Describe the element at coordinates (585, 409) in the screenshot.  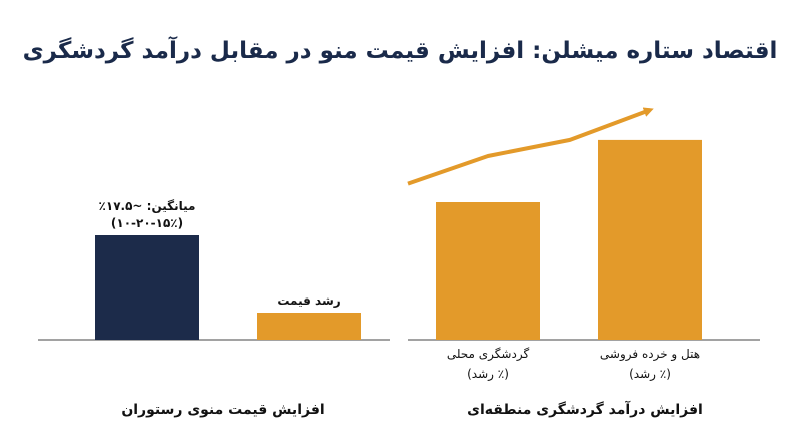
I see `right-chart-title: افزایش درآمد گردشگری منطقه‌ای` at that location.